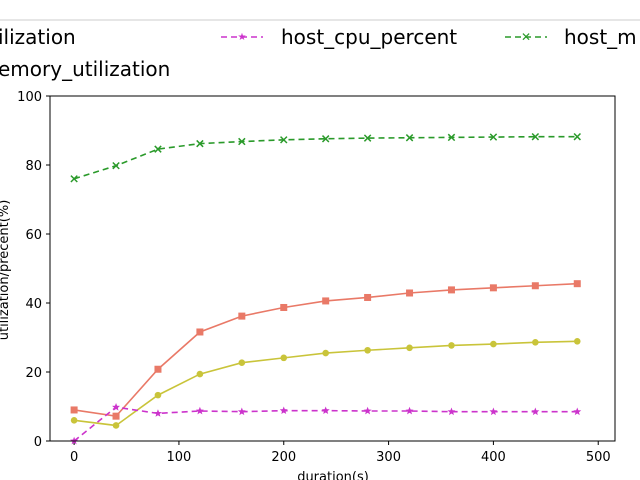 The height and width of the screenshot is (480, 640). I want to click on y-tick-label: 100, so click(29, 97).